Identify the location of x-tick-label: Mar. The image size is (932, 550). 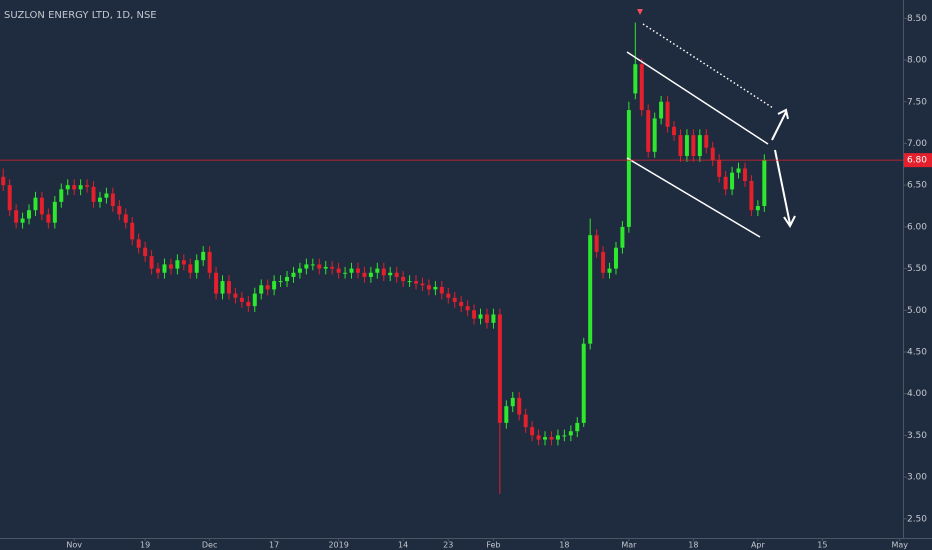
(629, 545).